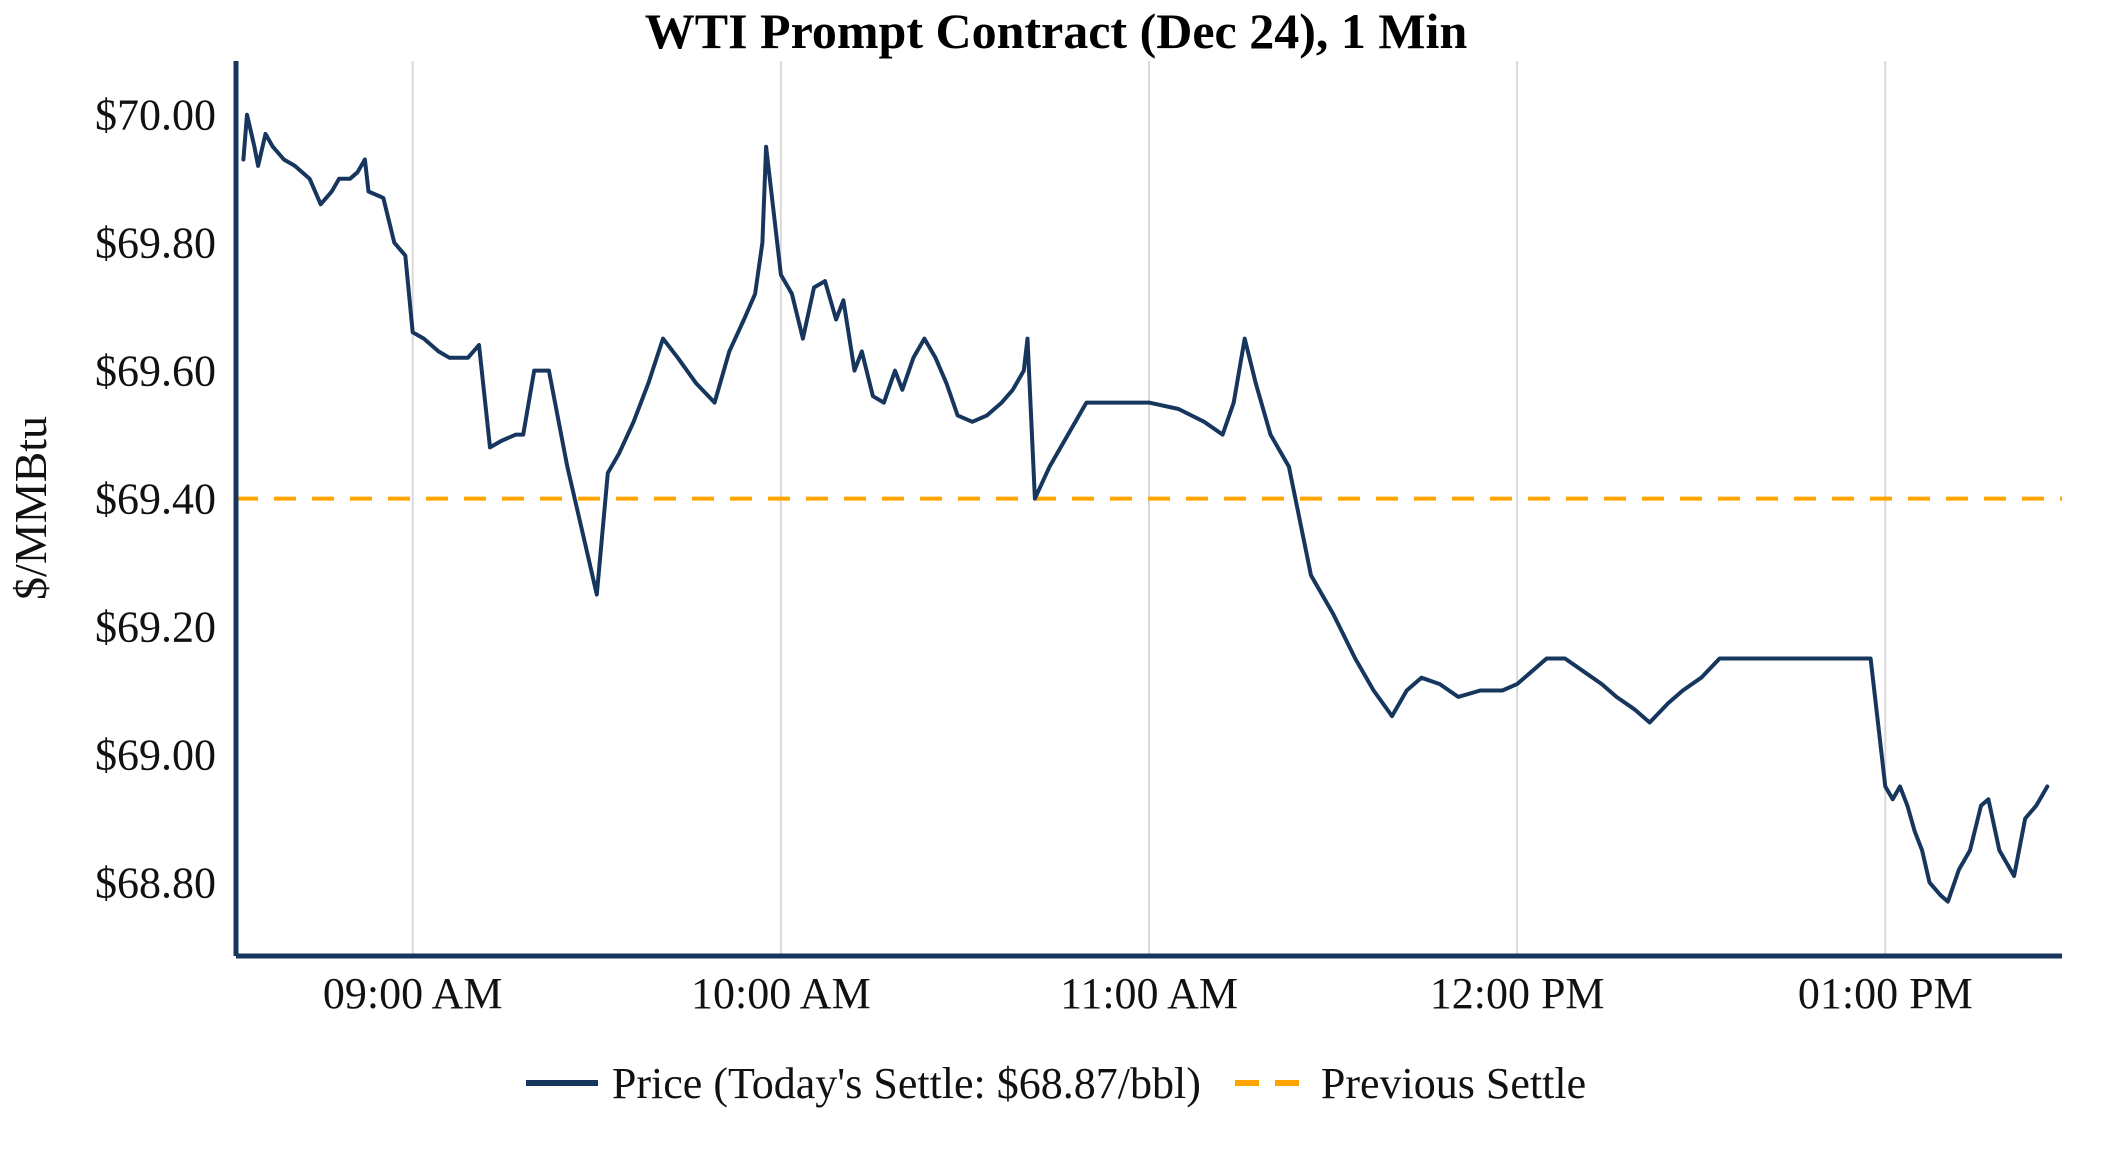 The image size is (2112, 1152). Describe the element at coordinates (155, 882) in the screenshot. I see `y-tick-label: $68.80` at that location.